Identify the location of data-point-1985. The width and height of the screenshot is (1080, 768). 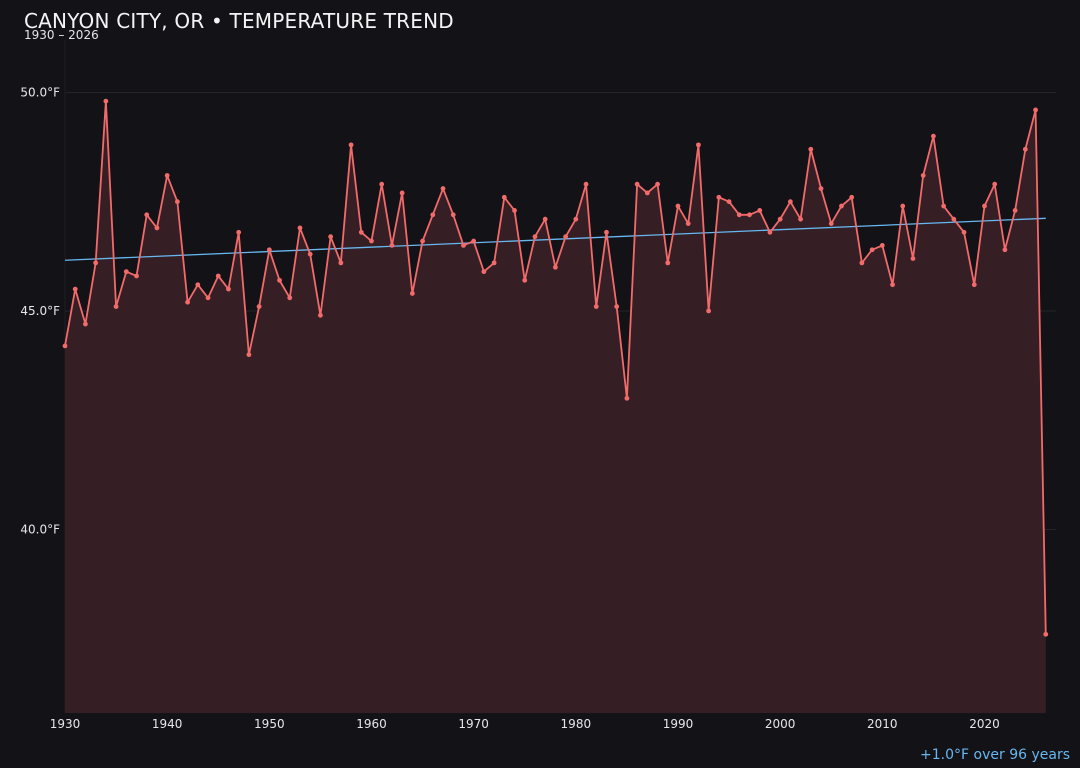
(627, 398).